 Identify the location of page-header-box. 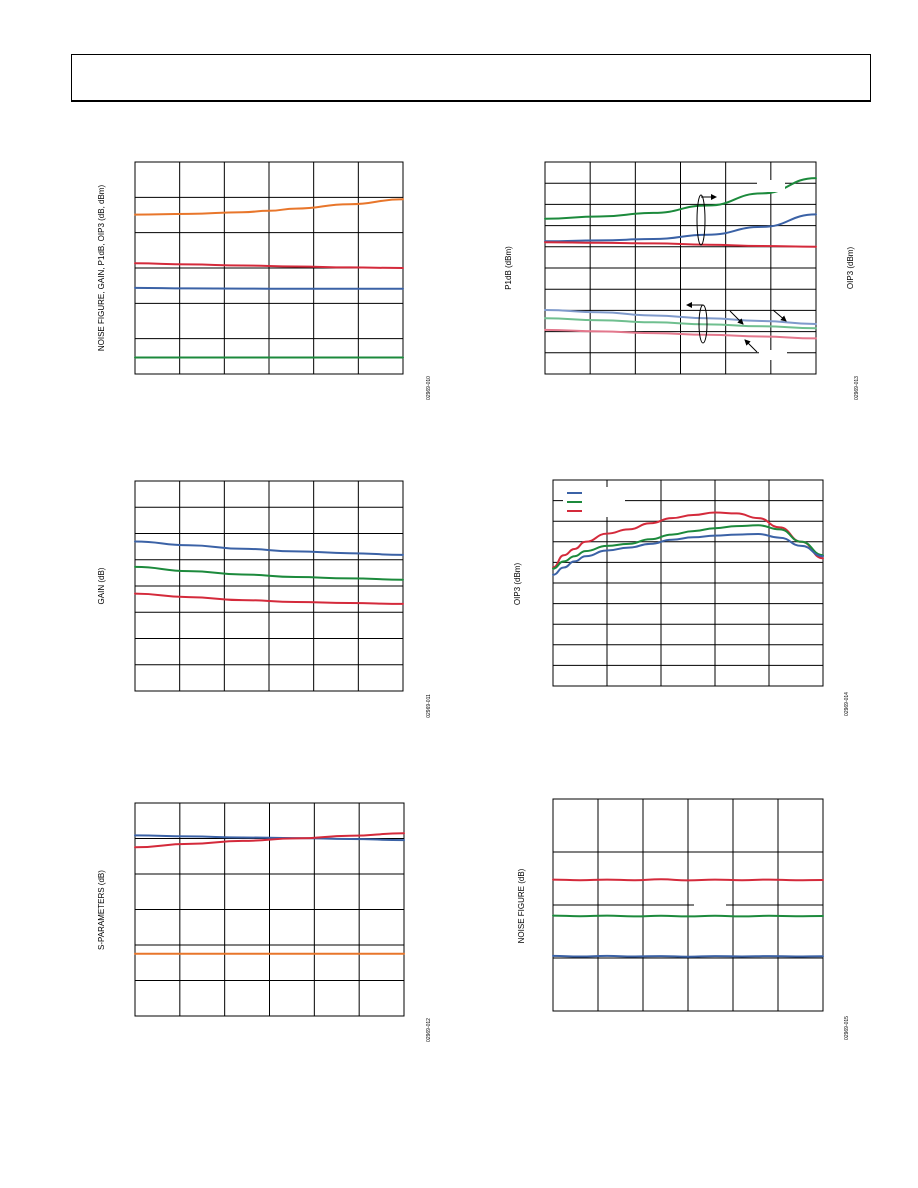
(471, 78).